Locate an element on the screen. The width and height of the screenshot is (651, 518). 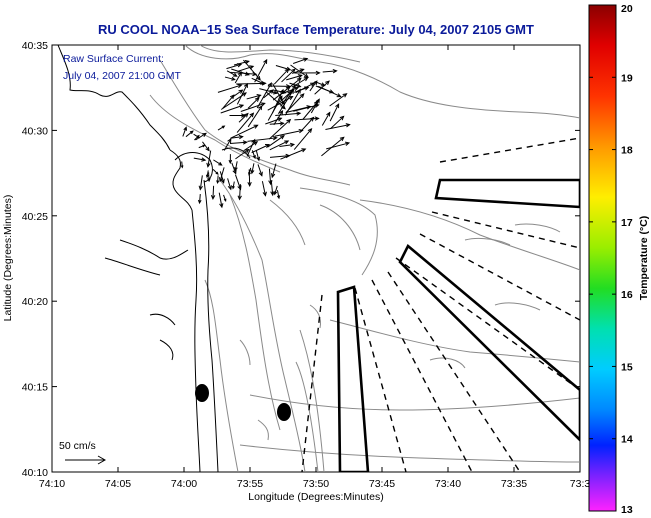
y-tick-label: 40:35 is located at coordinates (35, 46).